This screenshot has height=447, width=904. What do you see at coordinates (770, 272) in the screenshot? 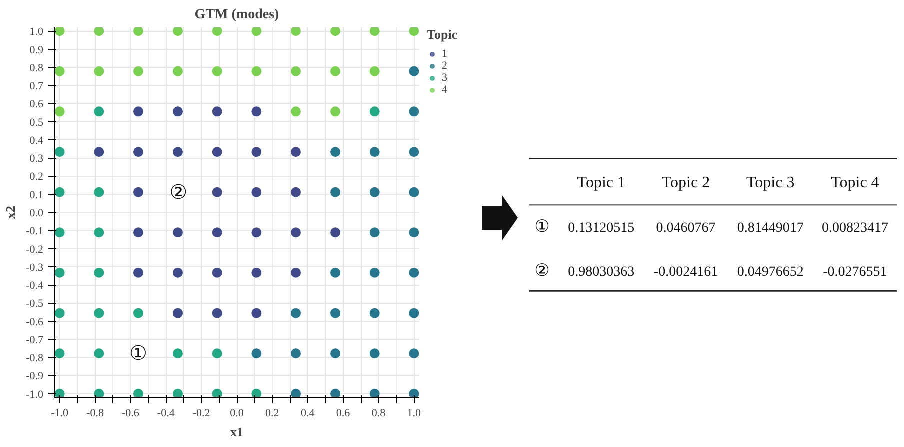
I see `text: 0.04976652` at bounding box center [770, 272].